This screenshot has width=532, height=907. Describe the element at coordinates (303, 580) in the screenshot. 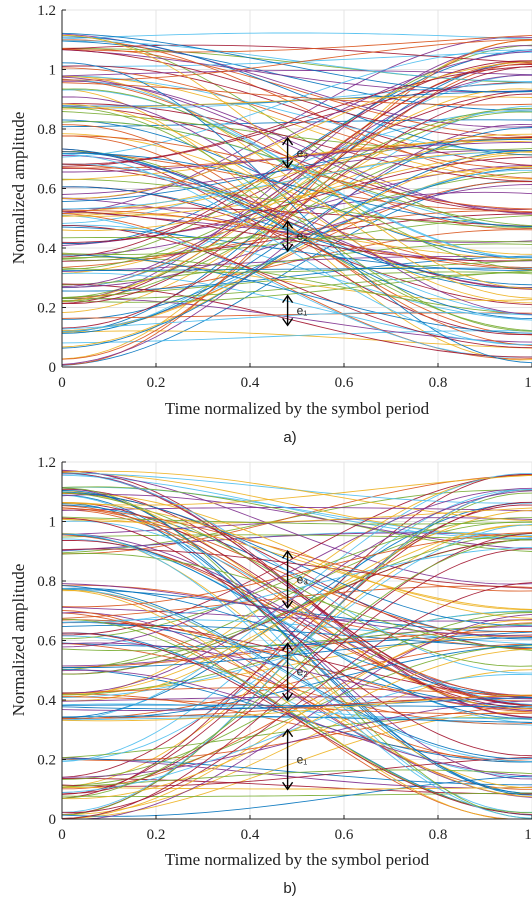

I see `eye-opening-label: e₃` at that location.